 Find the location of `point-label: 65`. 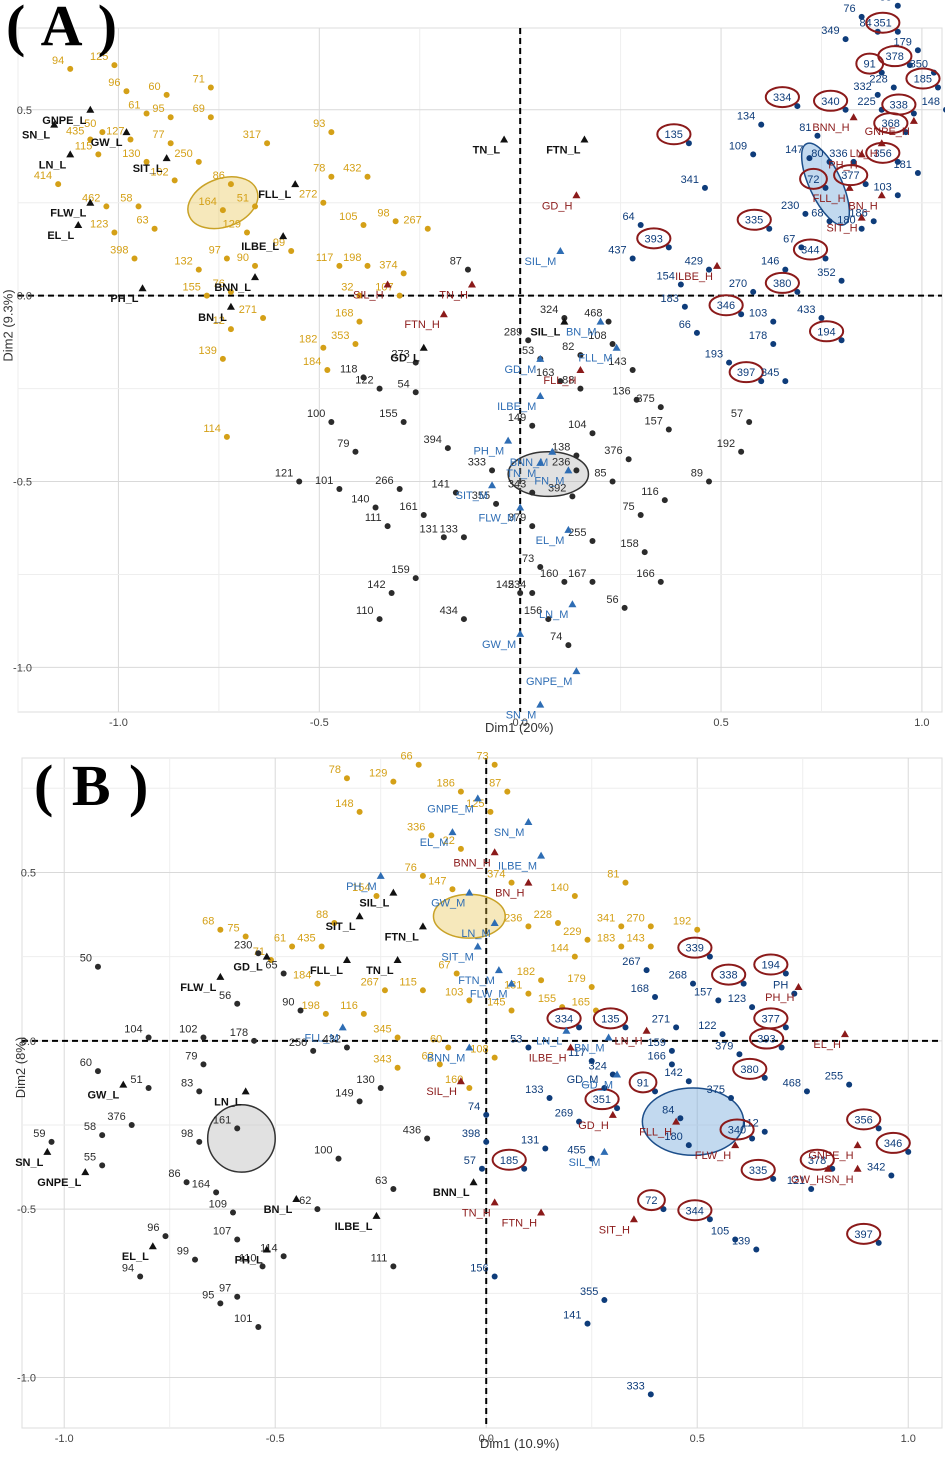

point-label: 65 is located at coordinates (271, 965).